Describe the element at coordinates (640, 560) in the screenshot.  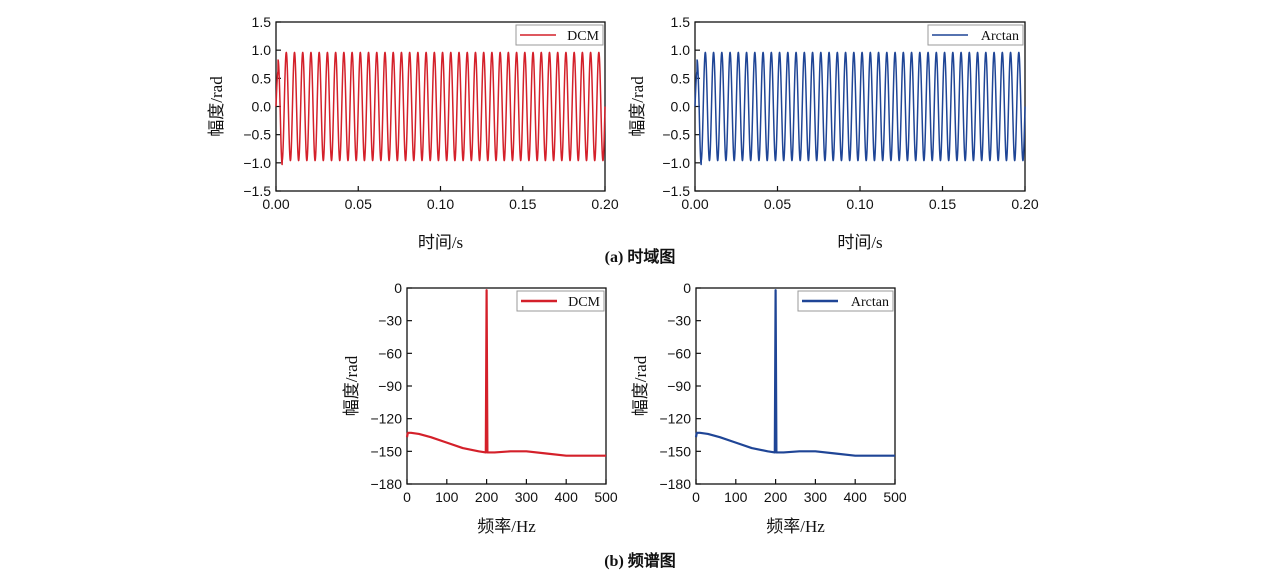
I see `caption-b: (b) 频谱图` at that location.